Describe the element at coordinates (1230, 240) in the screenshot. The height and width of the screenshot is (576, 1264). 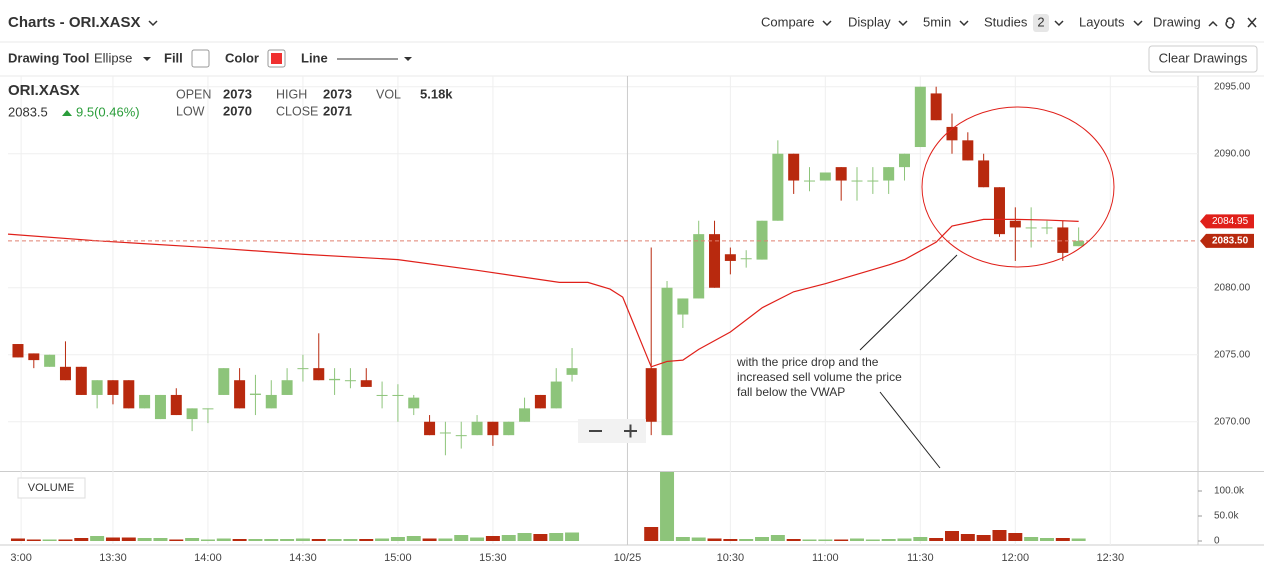
I see `price-tag-label: 2083.50` at that location.